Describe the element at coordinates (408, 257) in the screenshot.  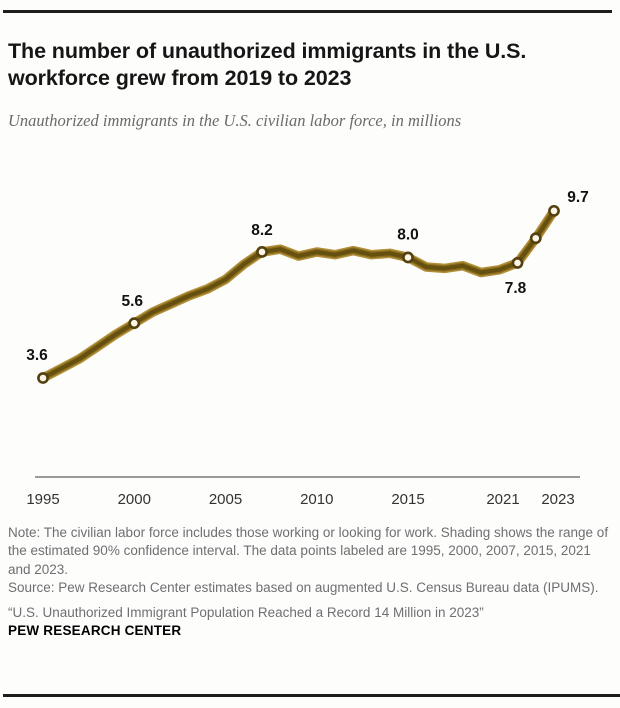
I see `data-point-marker-2015` at that location.